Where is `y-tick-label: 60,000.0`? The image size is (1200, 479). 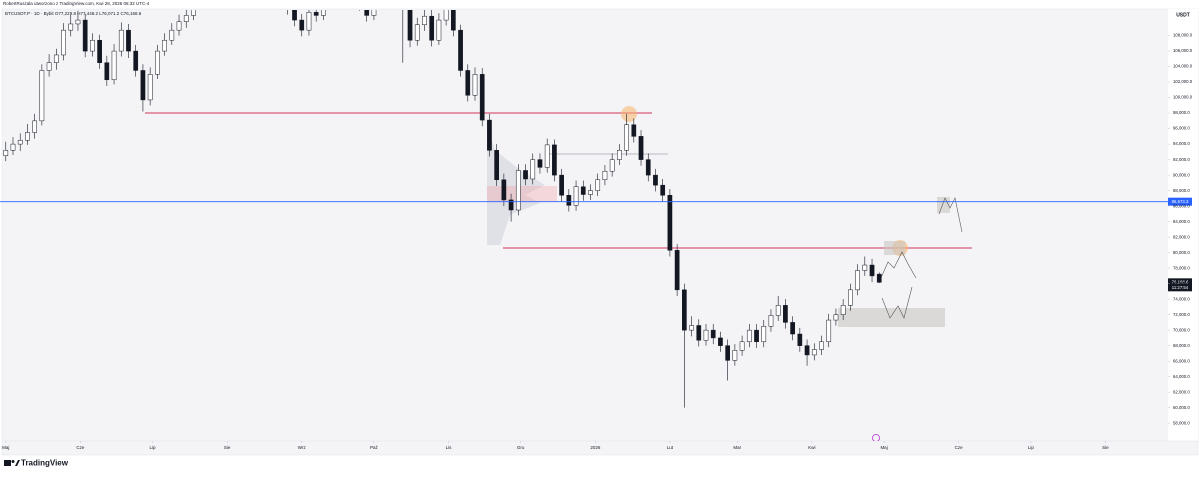 y-tick-label: 60,000.0 is located at coordinates (1181, 407).